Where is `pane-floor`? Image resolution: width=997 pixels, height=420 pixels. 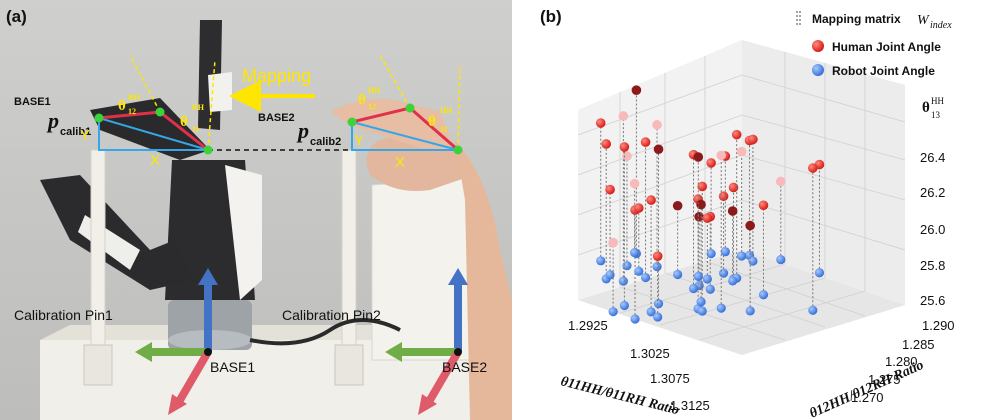
pane-floor is located at coordinates (741, 302).